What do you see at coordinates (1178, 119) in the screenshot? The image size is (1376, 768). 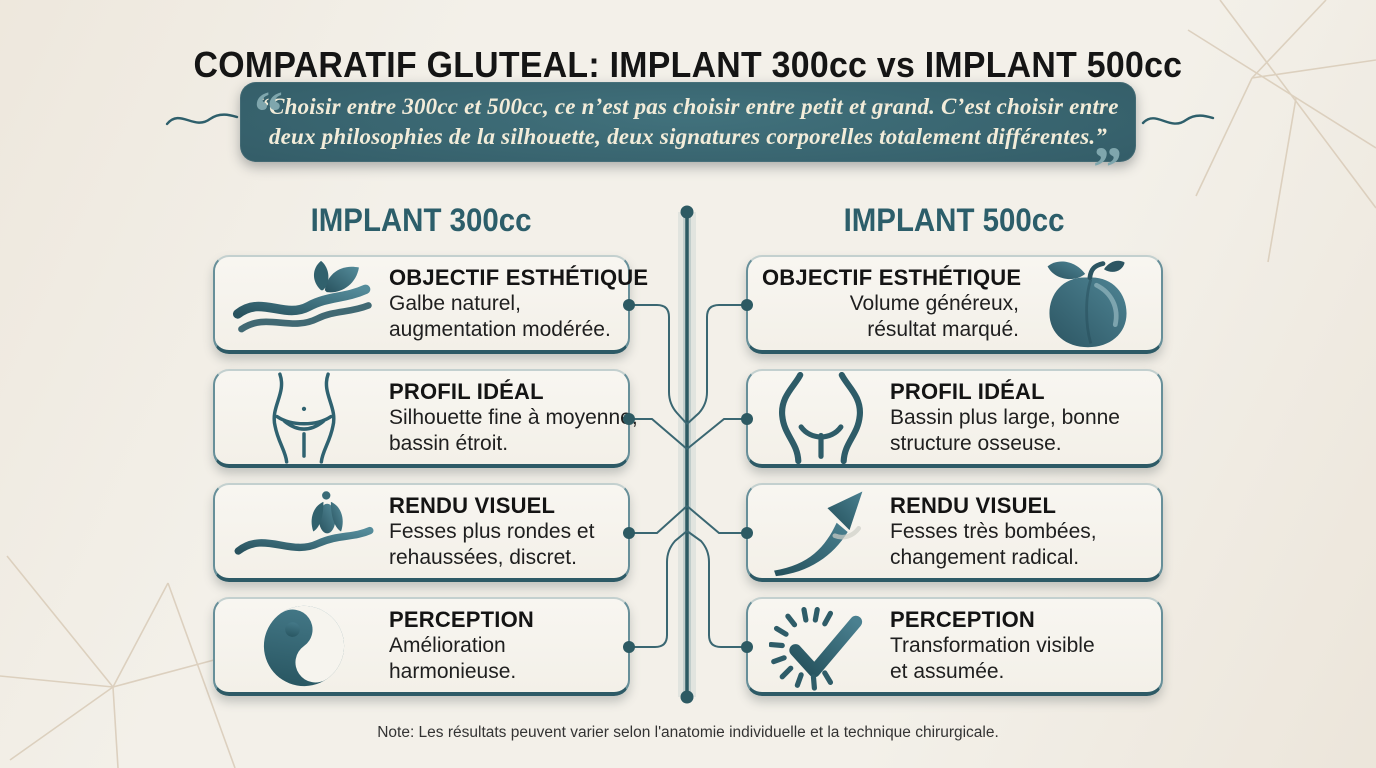 I see `right-squiggle-decoration` at bounding box center [1178, 119].